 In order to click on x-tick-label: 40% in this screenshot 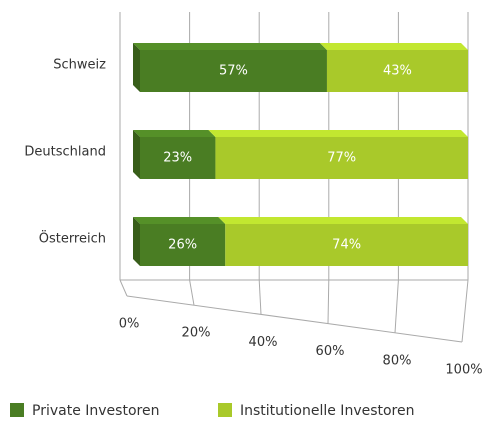, I will do `click(263, 342)`.